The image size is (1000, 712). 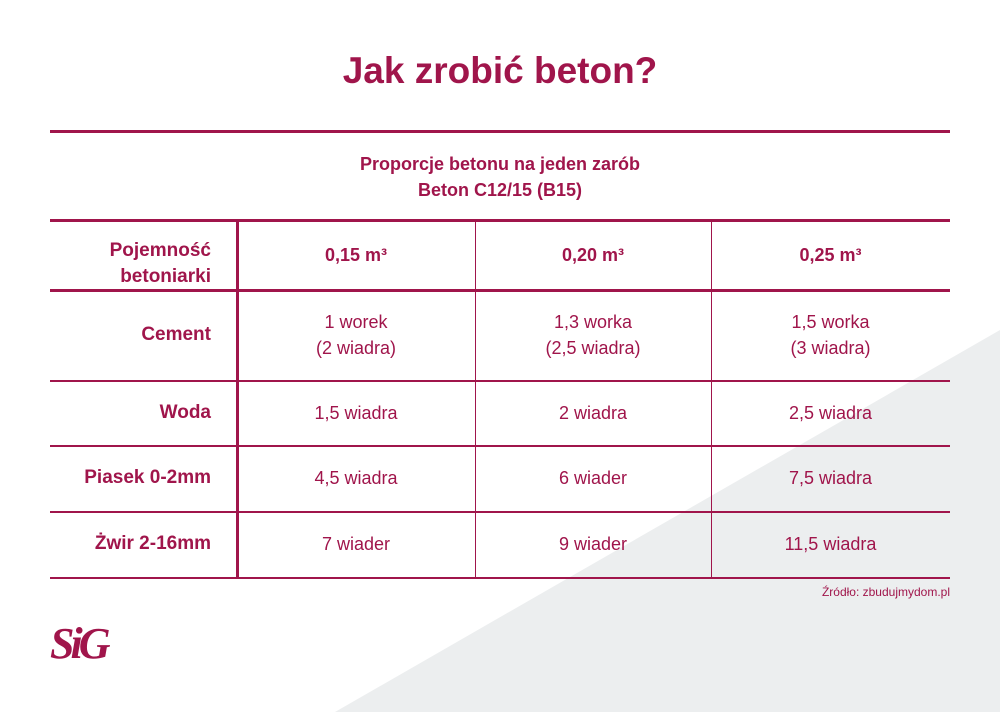 I want to click on table-cell: 6 wiader, so click(x=593, y=478).